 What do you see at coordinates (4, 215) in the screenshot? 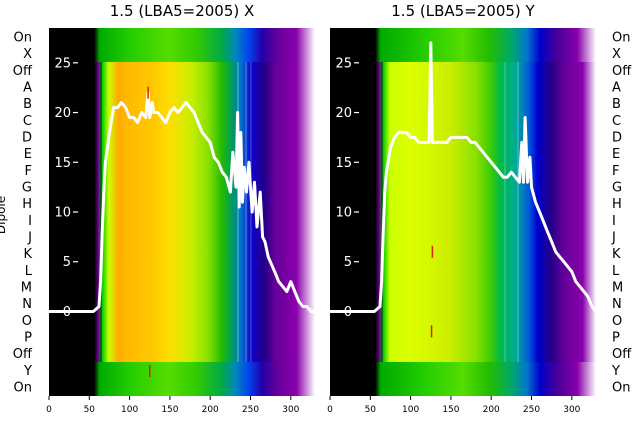
I see `axis-label-dipole: Dipole` at bounding box center [4, 215].